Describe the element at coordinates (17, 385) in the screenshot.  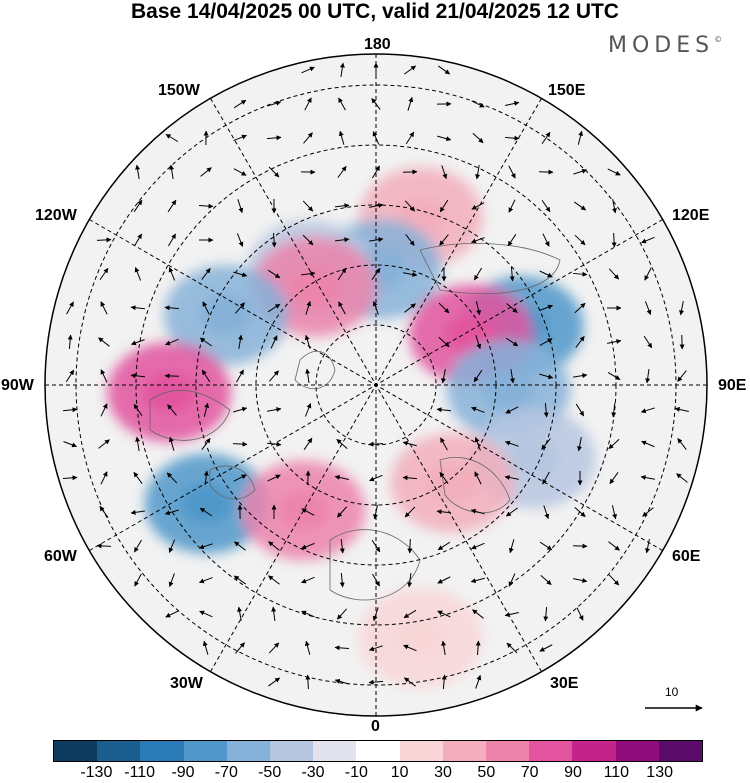
I see `lon-label-90w: 90W` at that location.